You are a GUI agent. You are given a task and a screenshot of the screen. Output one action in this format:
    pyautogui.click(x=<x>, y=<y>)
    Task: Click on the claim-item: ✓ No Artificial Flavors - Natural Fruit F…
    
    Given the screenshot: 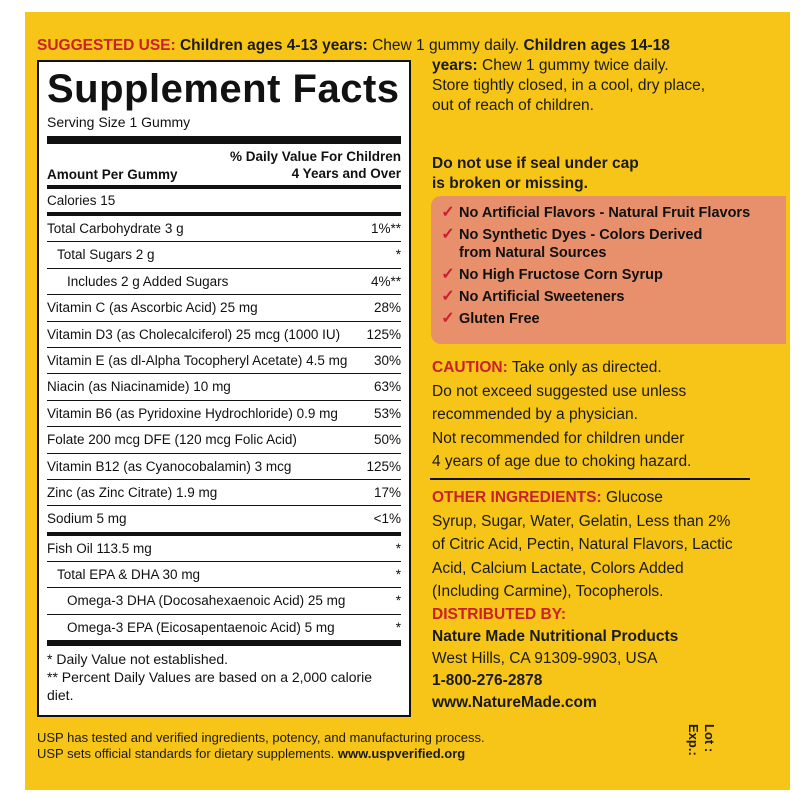 What is the action you would take?
    pyautogui.click(x=611, y=213)
    